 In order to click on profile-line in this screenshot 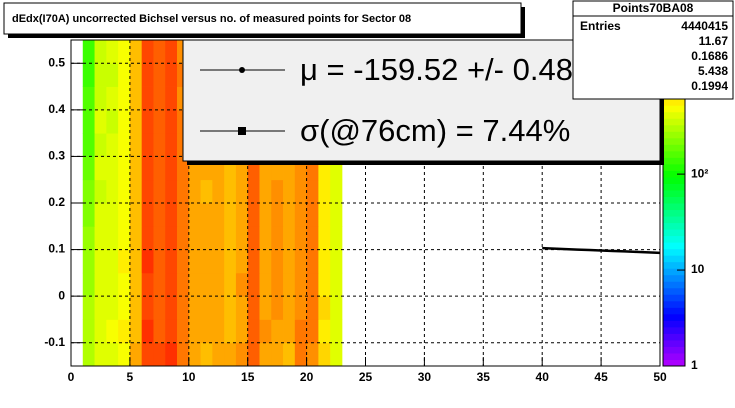, I will do `click(601, 250)`.